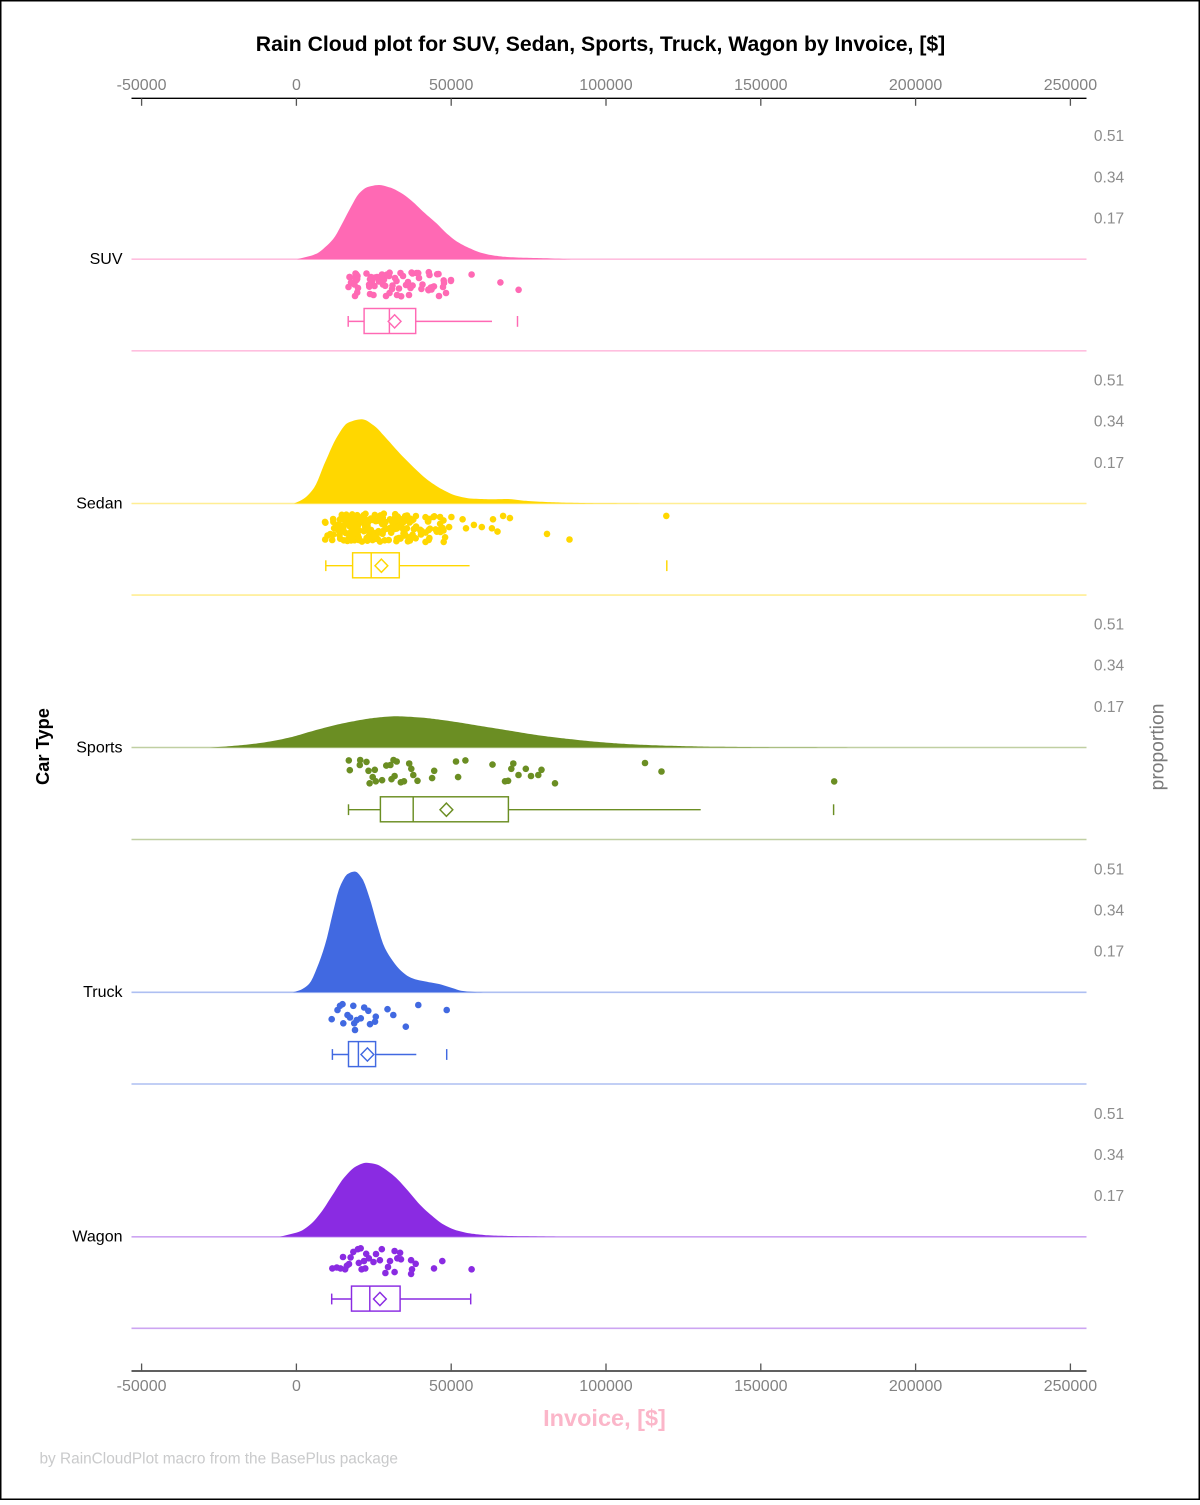 The height and width of the screenshot is (1505, 1200). Describe the element at coordinates (1157, 747) in the screenshot. I see `svg-text: proportion` at that location.